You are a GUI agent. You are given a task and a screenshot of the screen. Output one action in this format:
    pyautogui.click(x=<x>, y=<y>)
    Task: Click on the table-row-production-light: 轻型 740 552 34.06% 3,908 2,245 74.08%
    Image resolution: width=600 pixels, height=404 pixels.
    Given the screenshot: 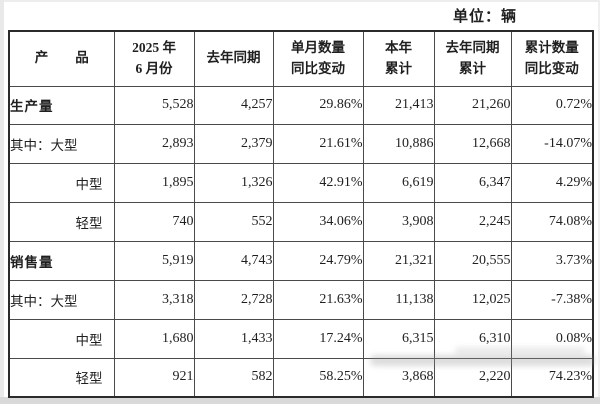 What is the action you would take?
    pyautogui.click(x=301, y=222)
    